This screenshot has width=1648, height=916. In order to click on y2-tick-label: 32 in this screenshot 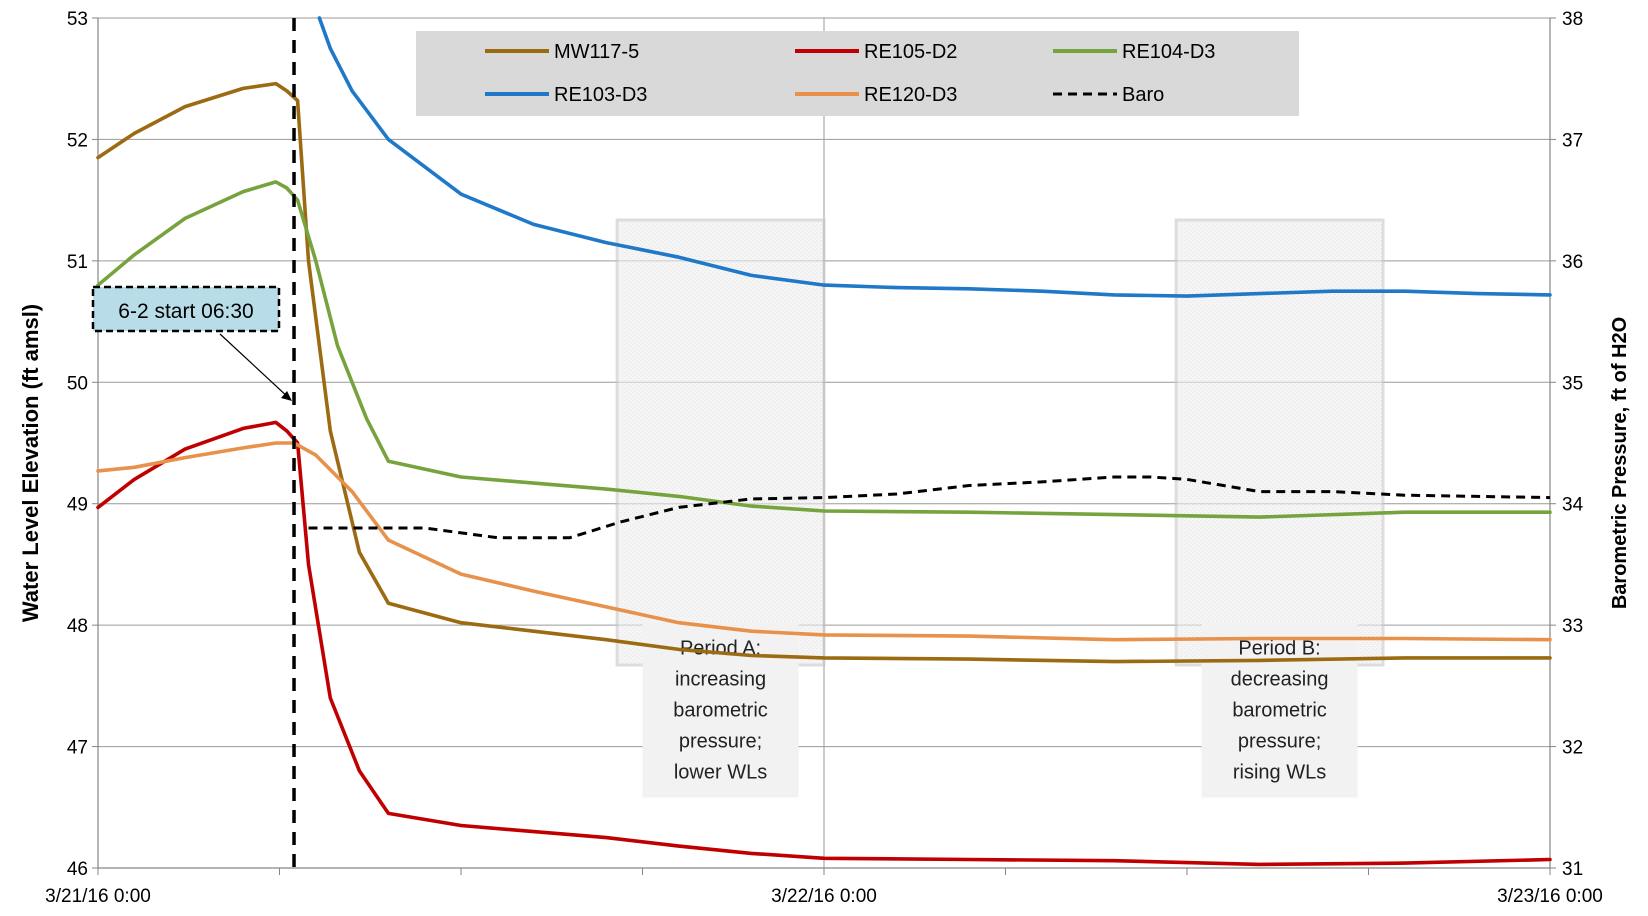, I will do `click(1572, 748)`.